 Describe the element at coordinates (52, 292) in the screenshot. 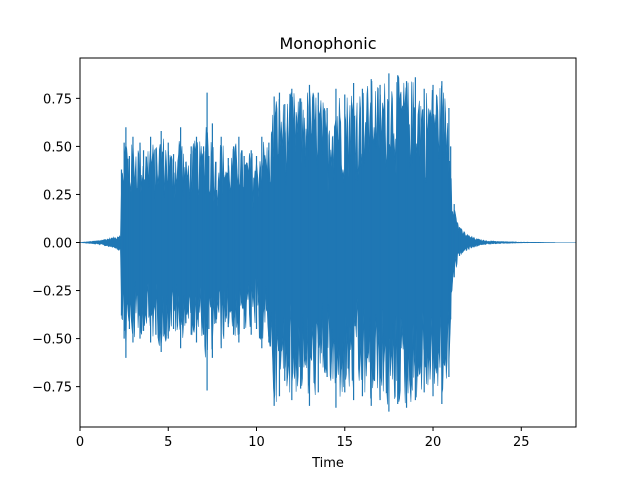

I see `y-tick-label: −0.25` at that location.